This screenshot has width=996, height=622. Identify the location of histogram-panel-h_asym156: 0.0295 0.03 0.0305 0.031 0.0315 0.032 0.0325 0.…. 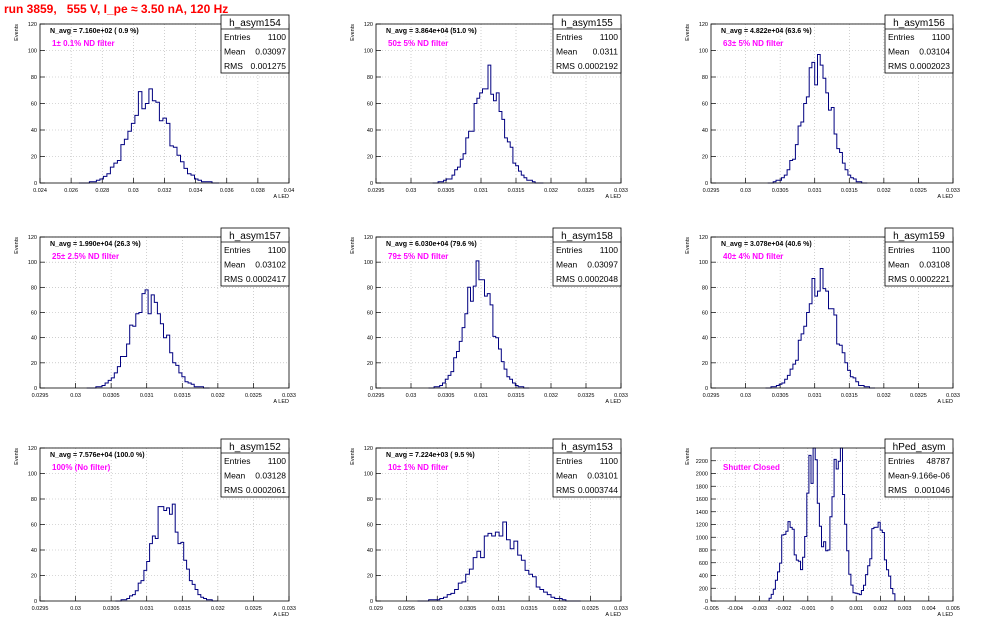
(822, 107).